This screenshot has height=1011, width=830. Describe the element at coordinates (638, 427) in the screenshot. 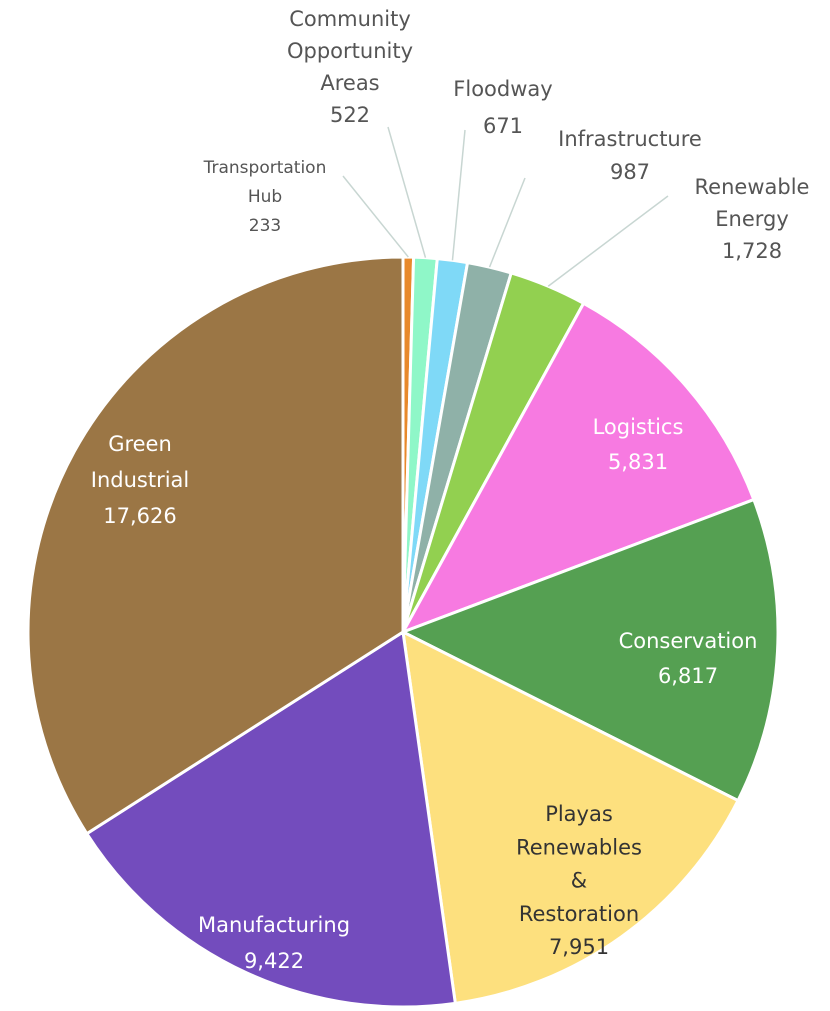

I see `category-label: Logistics` at that location.